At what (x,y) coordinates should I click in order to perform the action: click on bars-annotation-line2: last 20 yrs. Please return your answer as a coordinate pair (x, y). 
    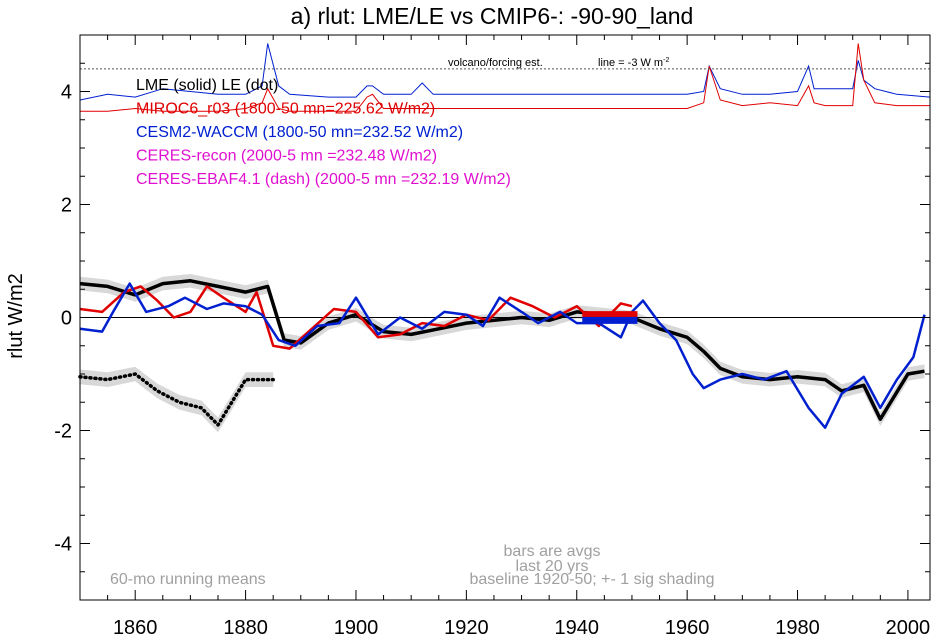
    Looking at the image, I should click on (552, 566).